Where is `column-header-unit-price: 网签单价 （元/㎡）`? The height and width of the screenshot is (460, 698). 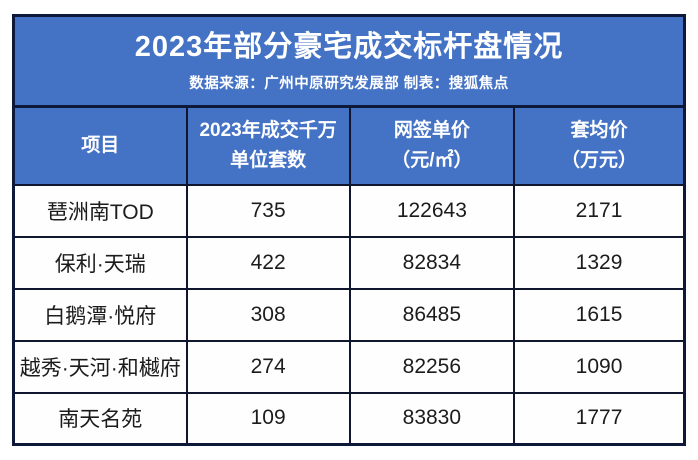
column-header-unit-price: 网签单价 （元/㎡） is located at coordinates (432, 145).